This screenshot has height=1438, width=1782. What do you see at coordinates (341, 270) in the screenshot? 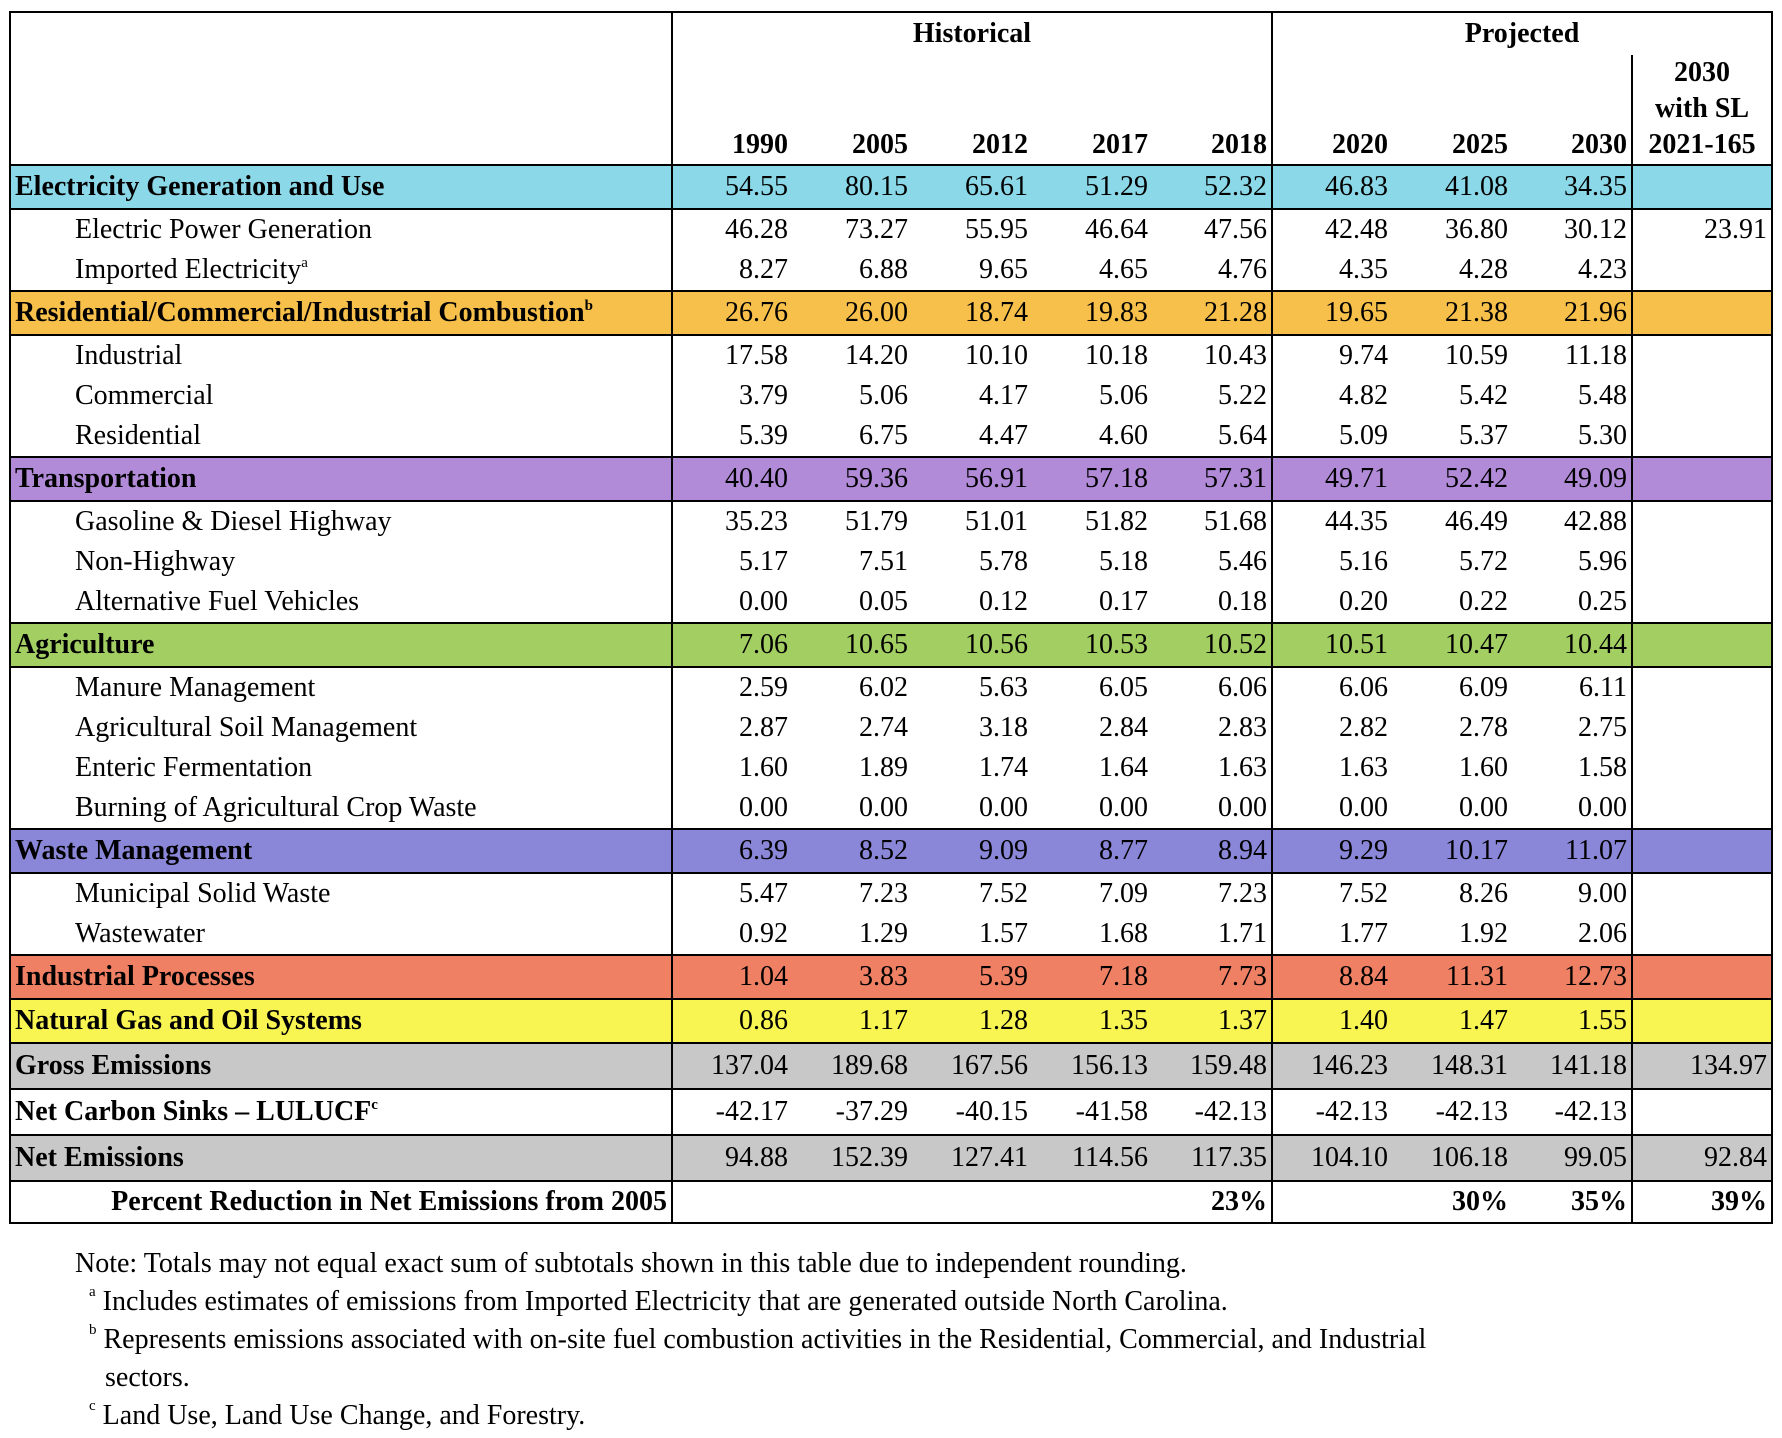
I see `row-label: Imported Electricitya` at bounding box center [341, 270].